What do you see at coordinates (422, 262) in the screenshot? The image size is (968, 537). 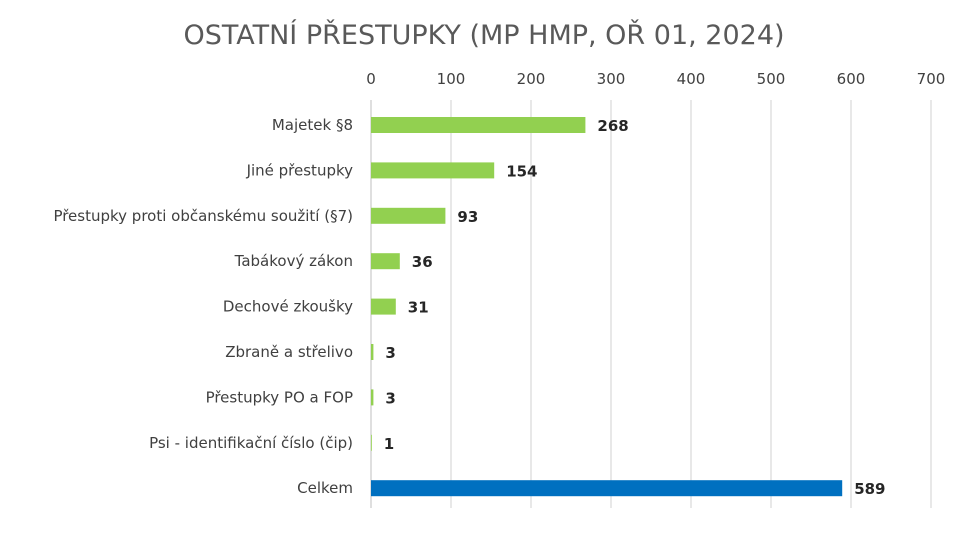 I see `data-label: 36` at bounding box center [422, 262].